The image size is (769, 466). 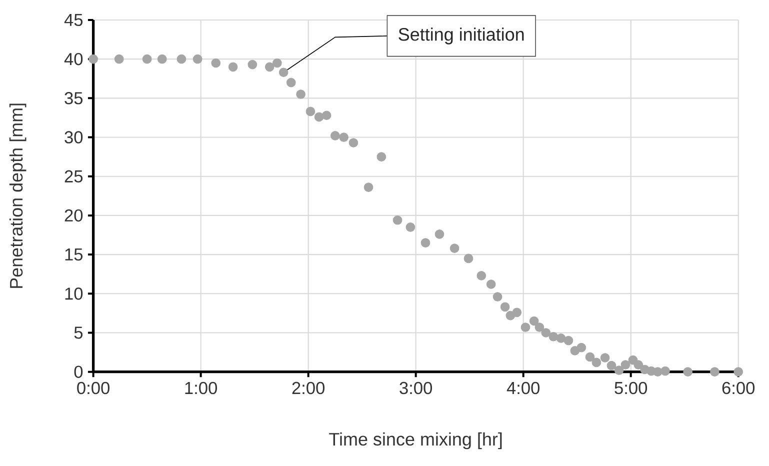 I want to click on y-tick-label: 30, so click(x=73, y=137).